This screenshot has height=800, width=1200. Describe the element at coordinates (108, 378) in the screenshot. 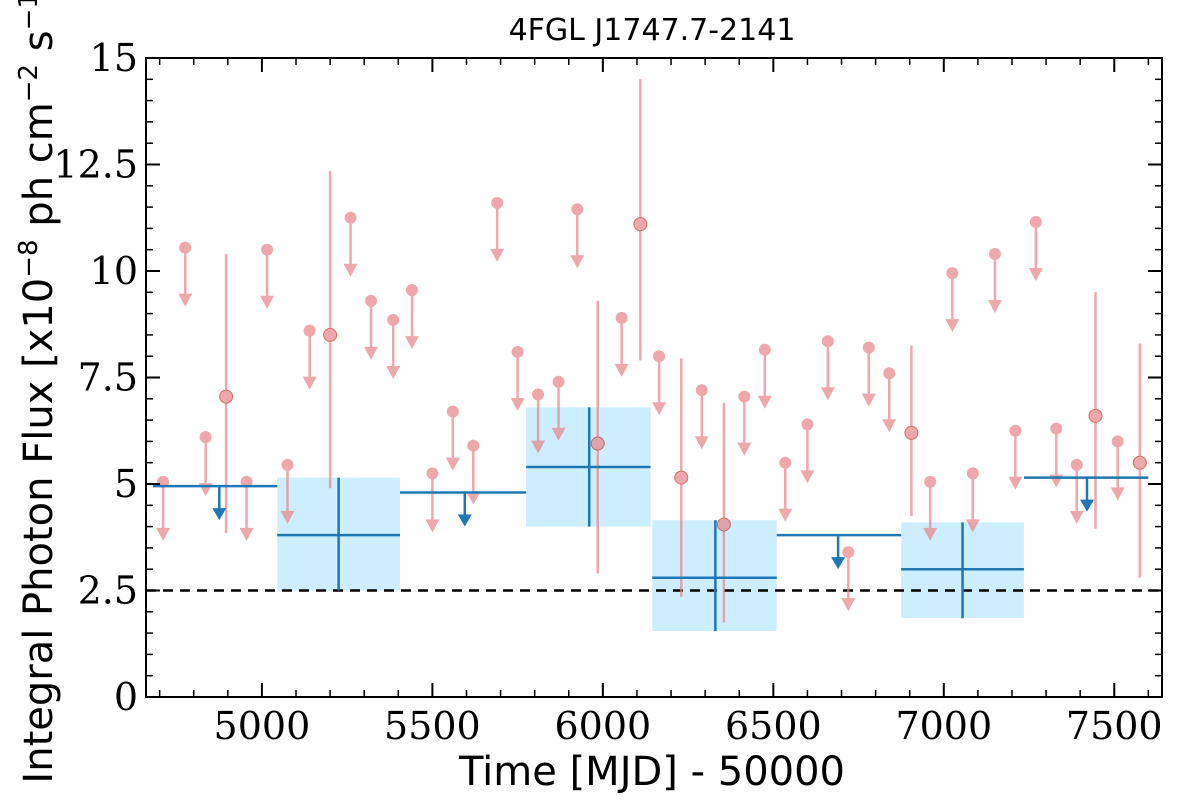

I see `y-tick-label: 7.5` at that location.